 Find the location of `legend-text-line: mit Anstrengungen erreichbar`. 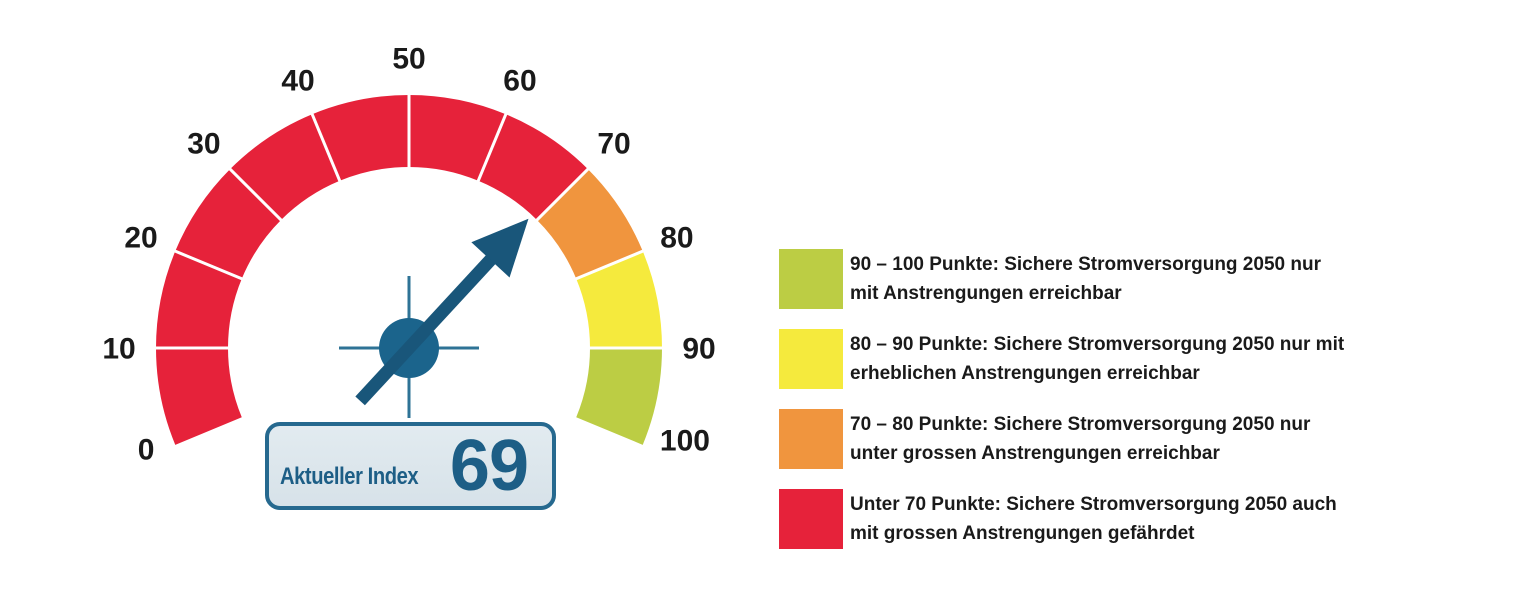

legend-text-line: mit Anstrengungen erreichbar is located at coordinates (986, 293).